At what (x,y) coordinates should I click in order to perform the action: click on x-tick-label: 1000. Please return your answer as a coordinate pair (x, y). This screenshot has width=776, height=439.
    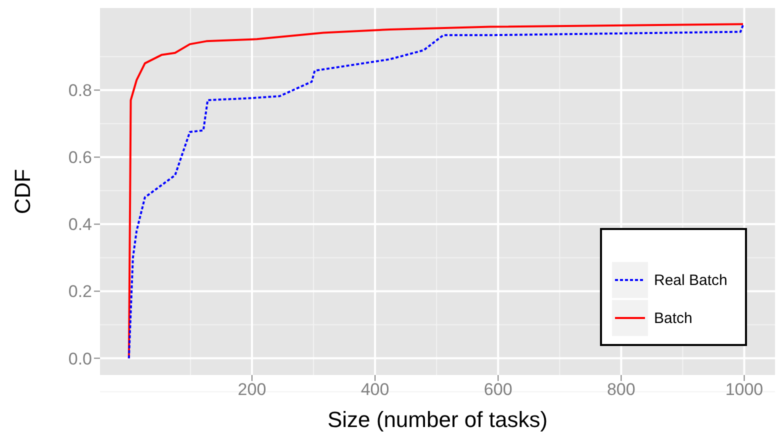
    Looking at the image, I should click on (744, 390).